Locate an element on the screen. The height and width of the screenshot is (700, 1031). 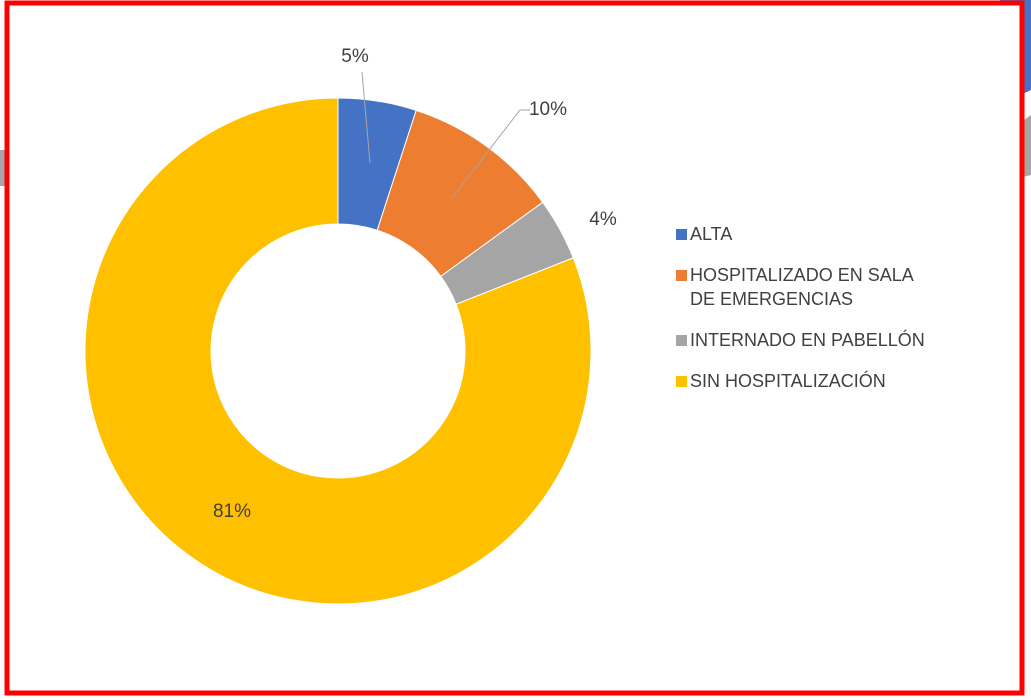
legend-label: ALTA is located at coordinates (711, 234).